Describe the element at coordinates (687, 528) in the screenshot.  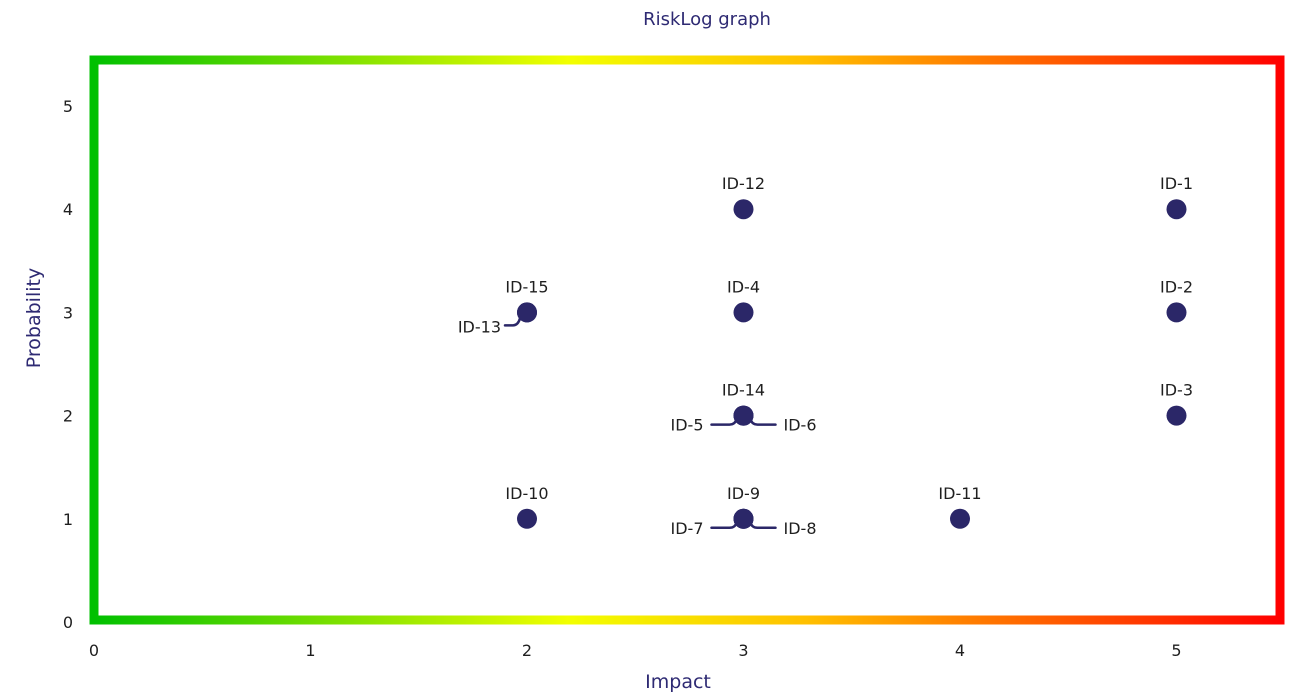
I see `point-label-id-7: ID-7` at that location.